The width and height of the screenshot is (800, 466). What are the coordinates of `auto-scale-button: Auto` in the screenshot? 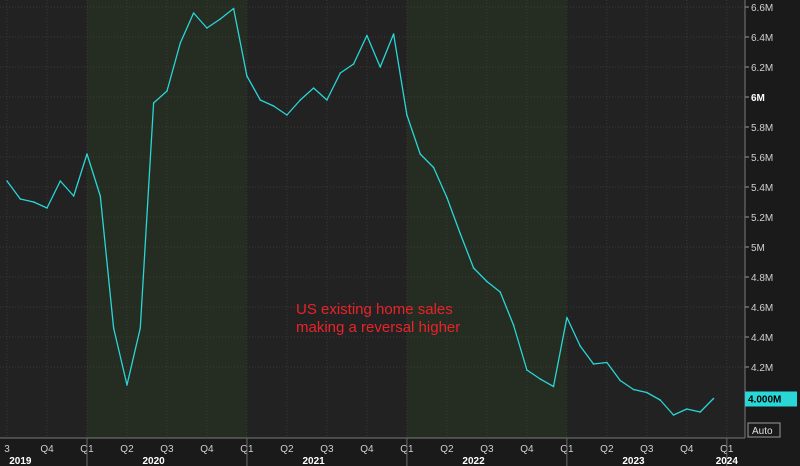 It's located at (764, 430).